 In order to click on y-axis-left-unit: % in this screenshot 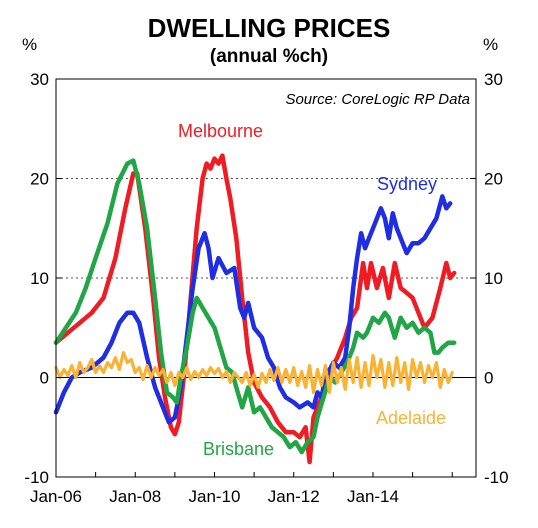, I will do `click(29, 44)`.